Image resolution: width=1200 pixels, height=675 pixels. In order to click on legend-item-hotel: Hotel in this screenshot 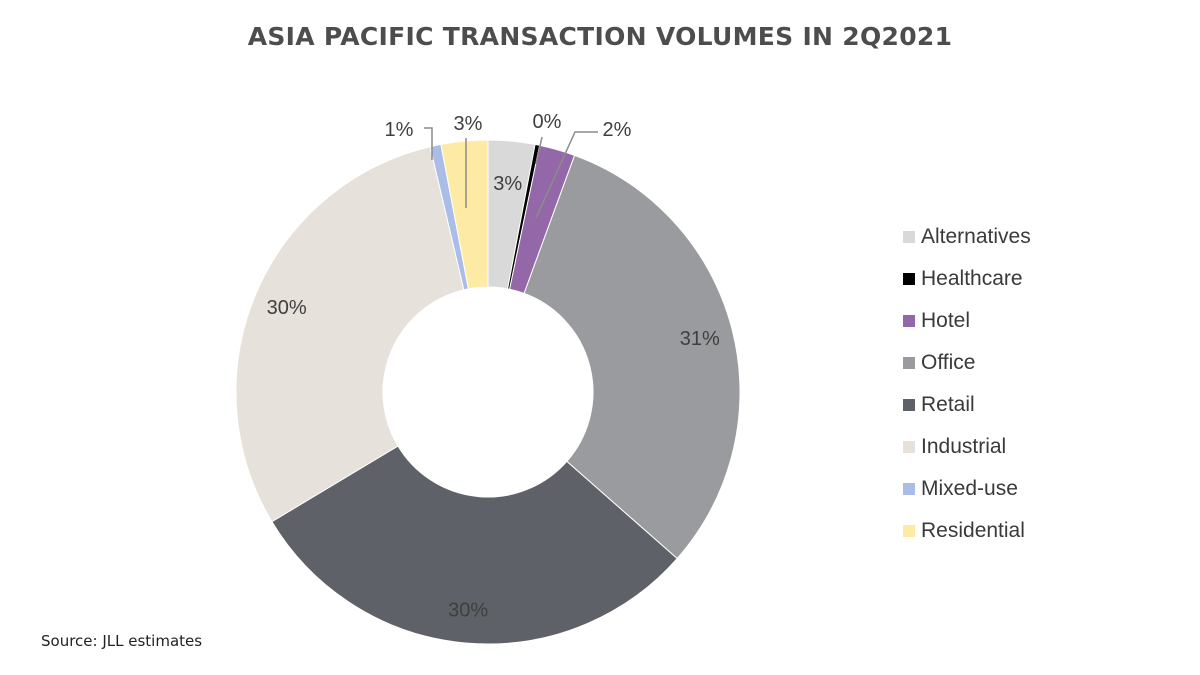, I will do `click(967, 321)`.